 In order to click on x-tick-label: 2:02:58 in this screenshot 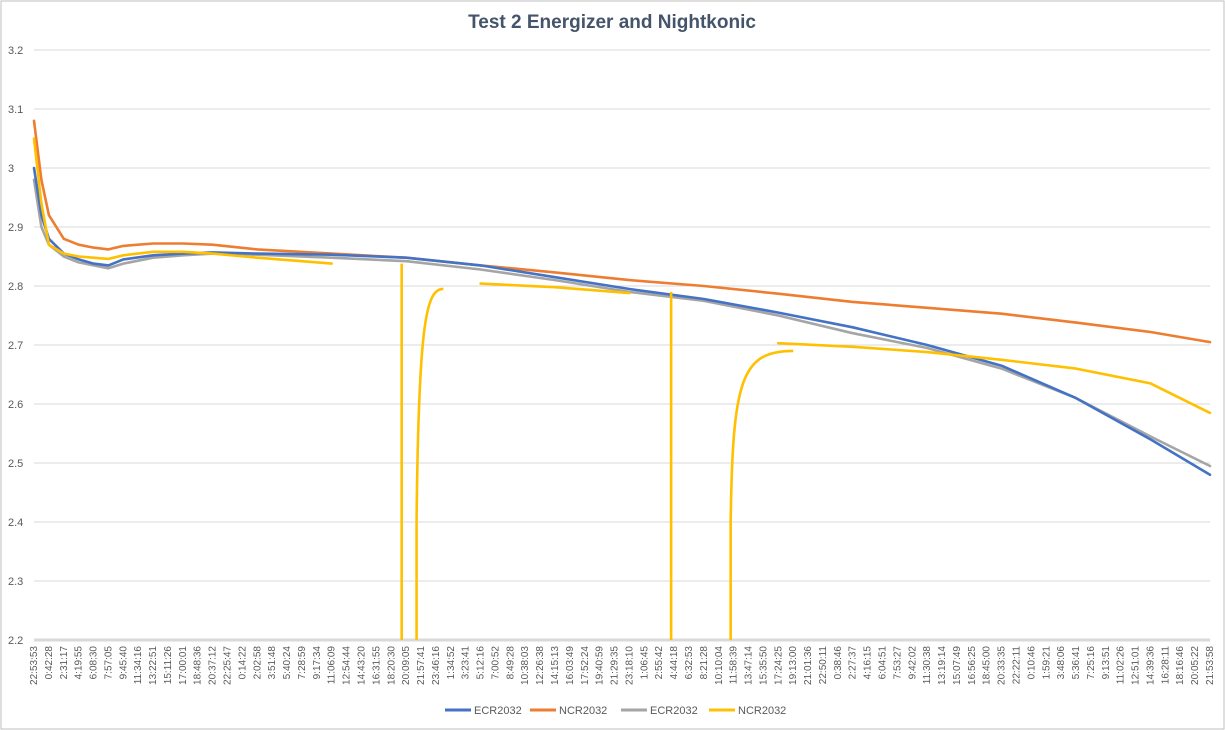, I will do `click(257, 663)`.